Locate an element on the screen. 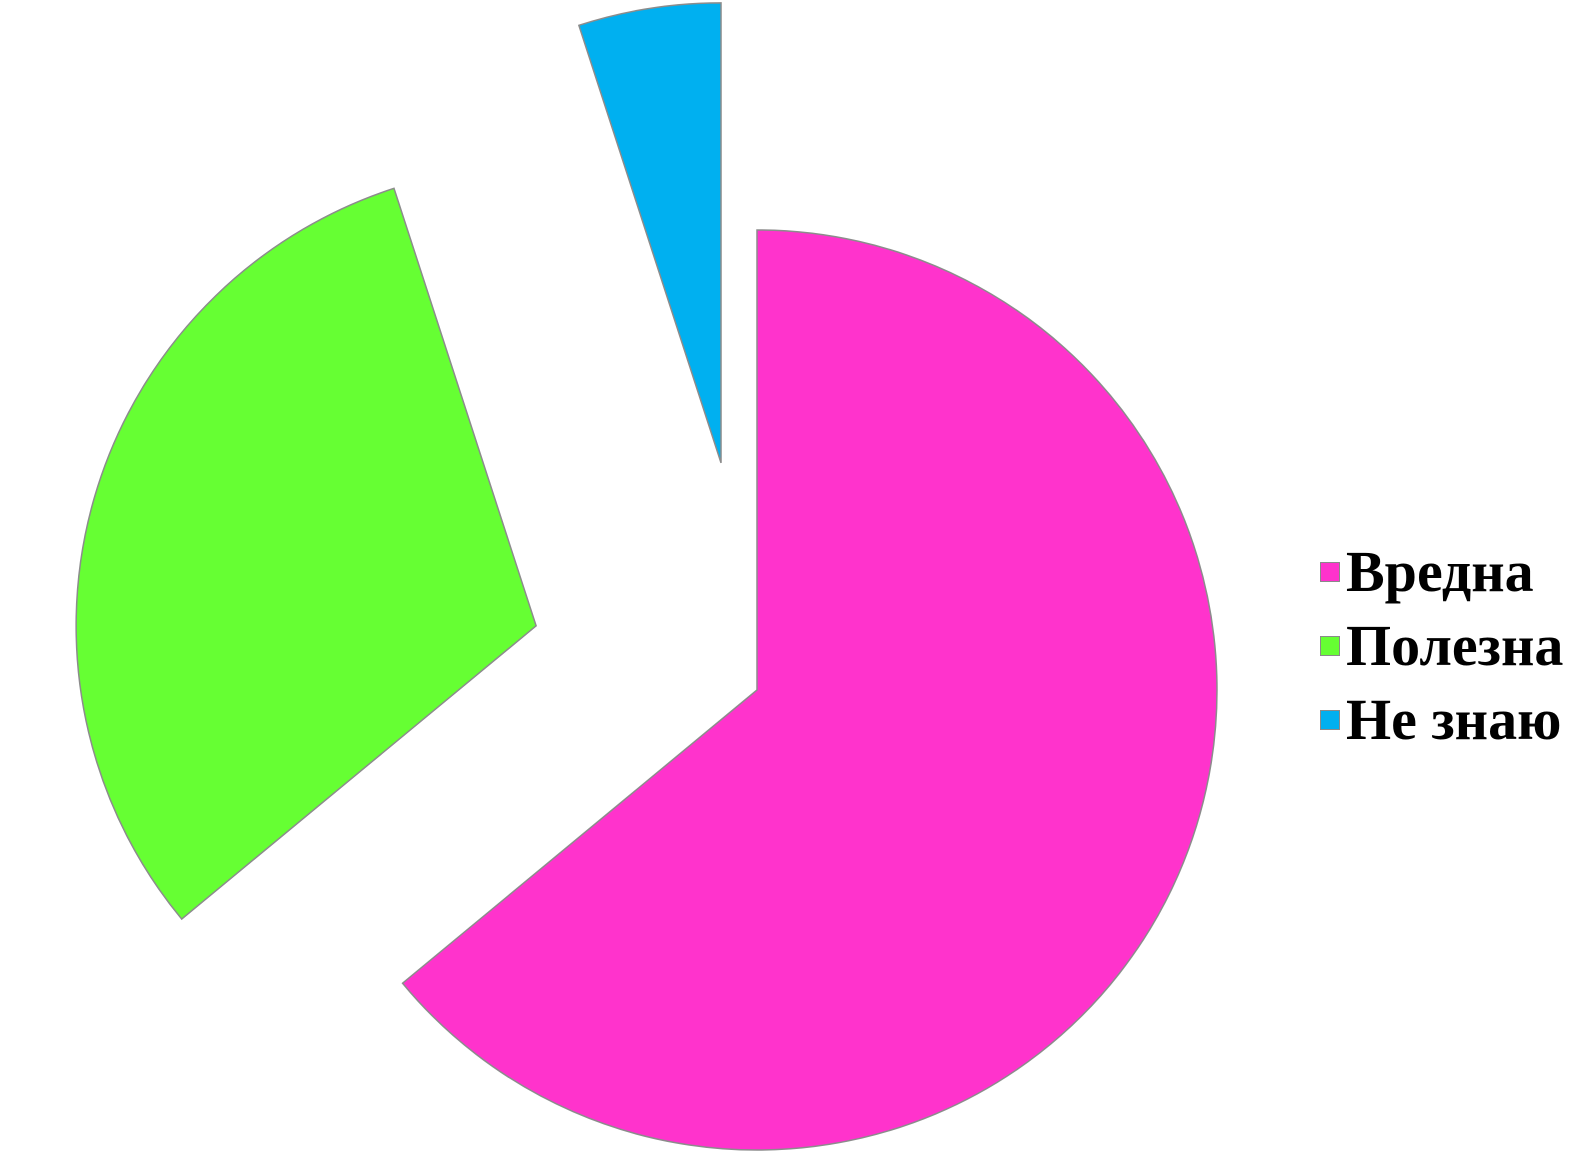 This screenshot has width=1593, height=1166. legend-item-polezna: Полезна is located at coordinates (1441, 646).